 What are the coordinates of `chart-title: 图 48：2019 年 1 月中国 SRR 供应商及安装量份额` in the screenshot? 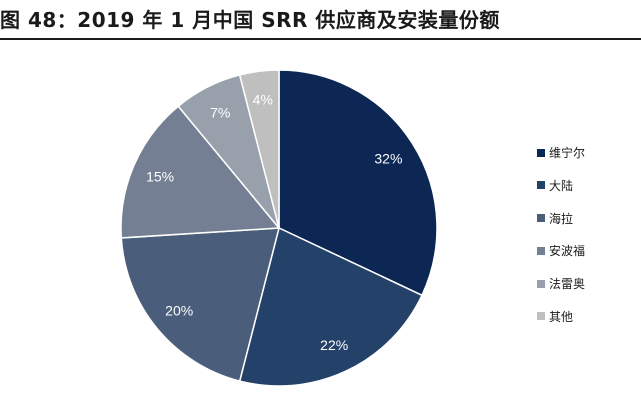 It's located at (250, 20).